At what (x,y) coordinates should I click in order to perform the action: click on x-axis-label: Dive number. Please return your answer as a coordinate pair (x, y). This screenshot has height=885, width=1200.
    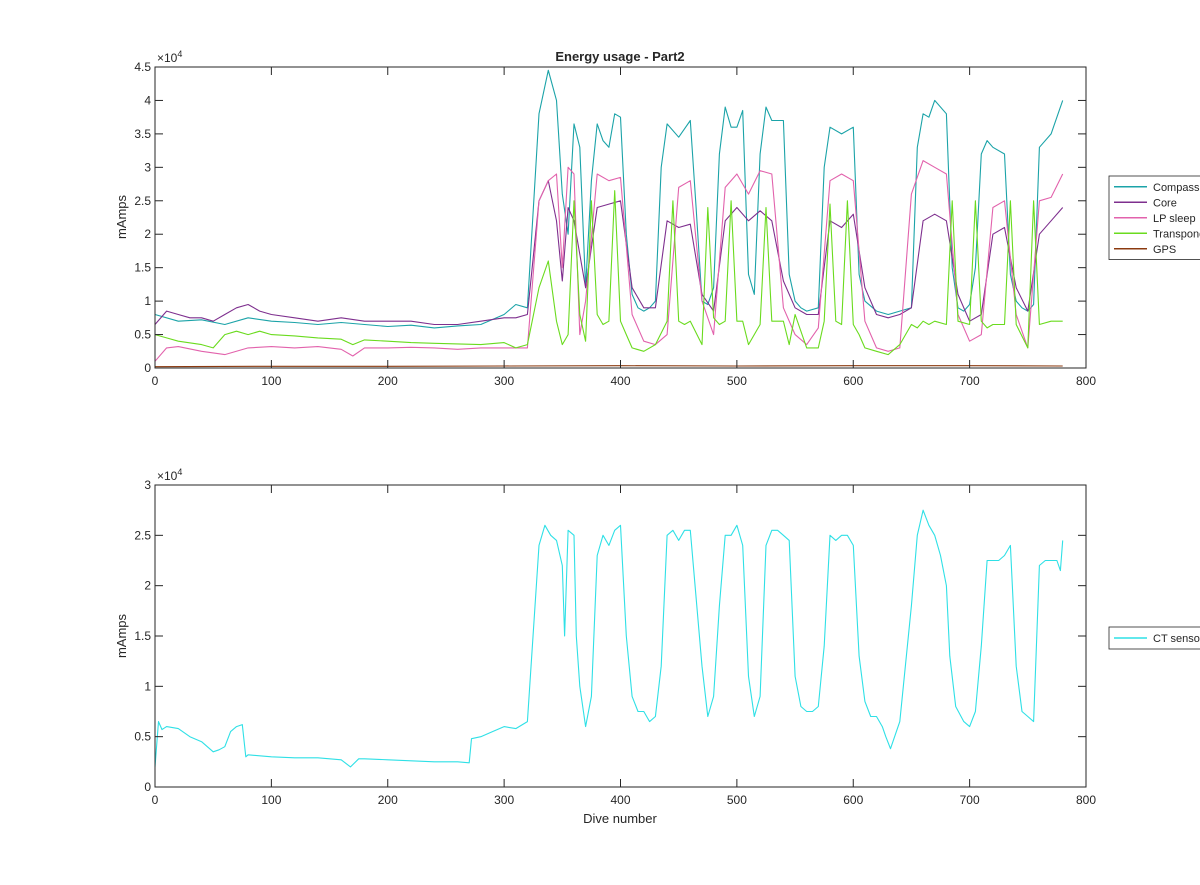
    Looking at the image, I should click on (620, 818).